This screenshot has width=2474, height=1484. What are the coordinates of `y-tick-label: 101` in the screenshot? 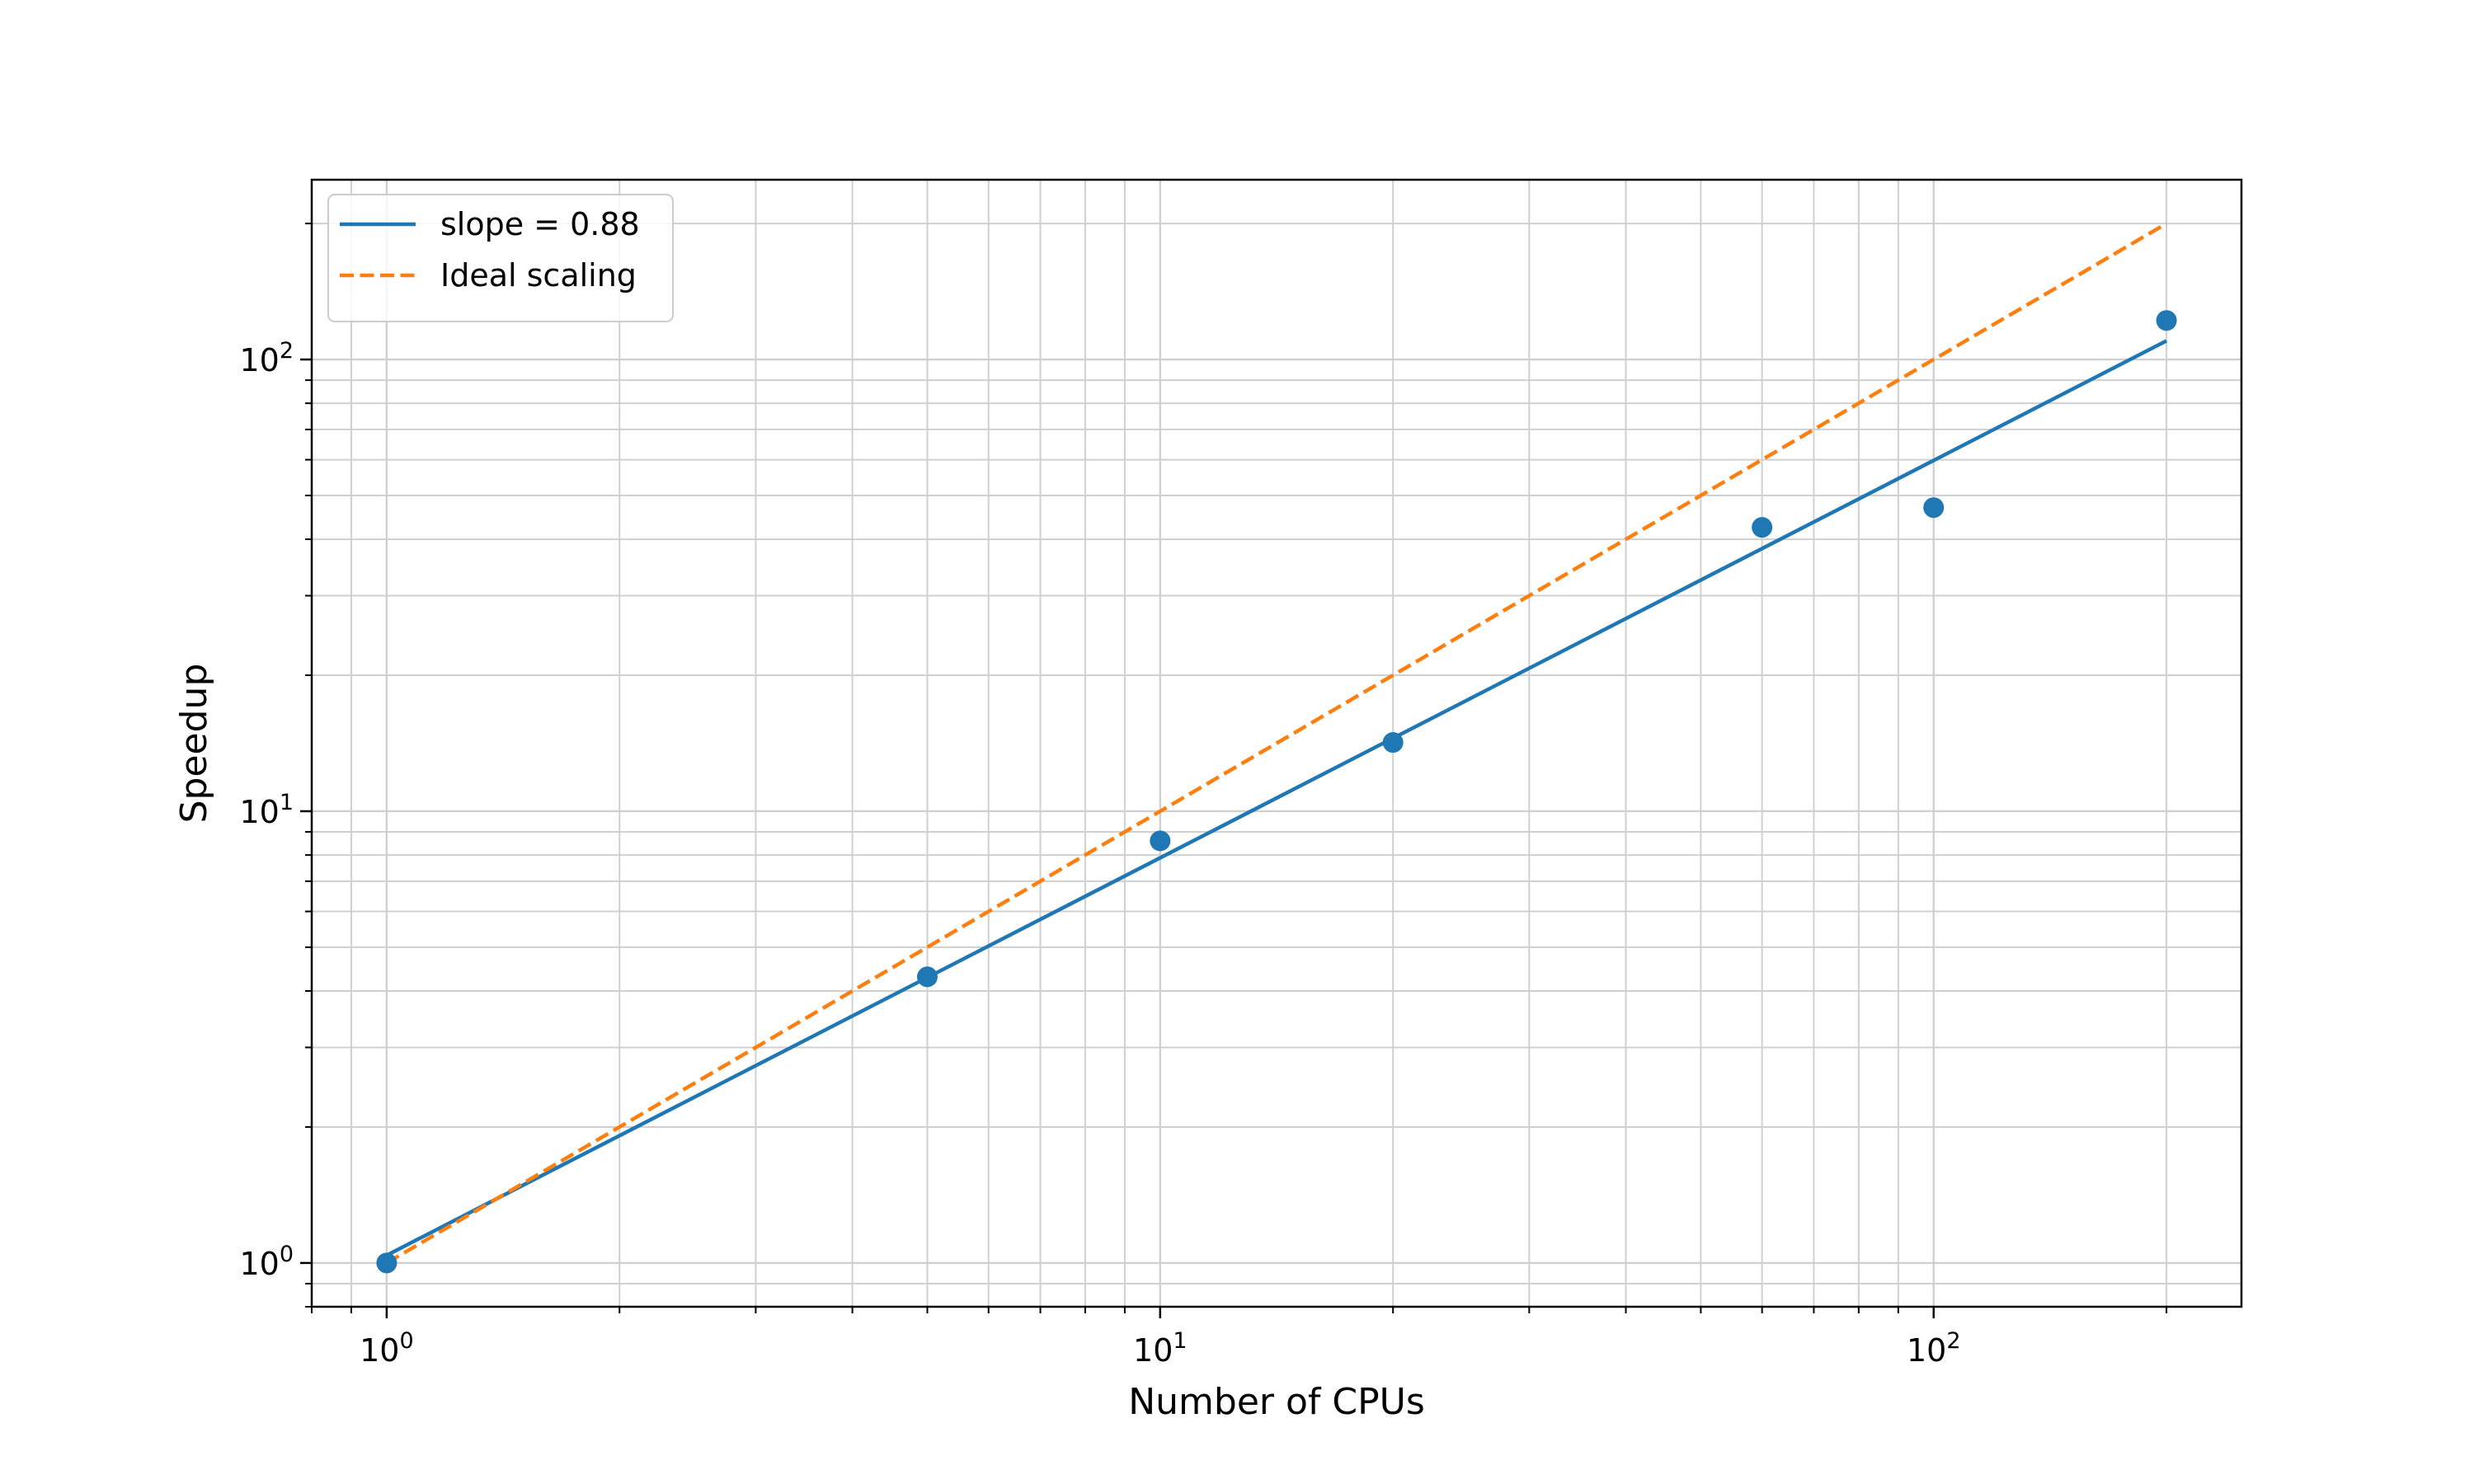 It's located at (266, 810).